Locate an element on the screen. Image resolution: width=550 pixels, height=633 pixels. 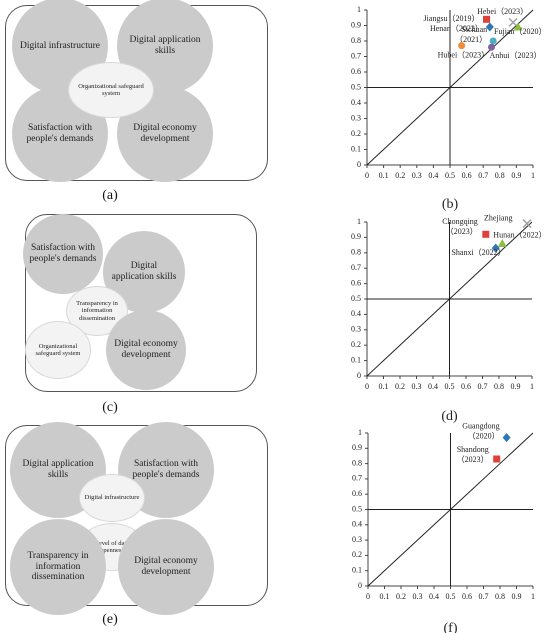
panel-caption: (a) is located at coordinates (110, 195).